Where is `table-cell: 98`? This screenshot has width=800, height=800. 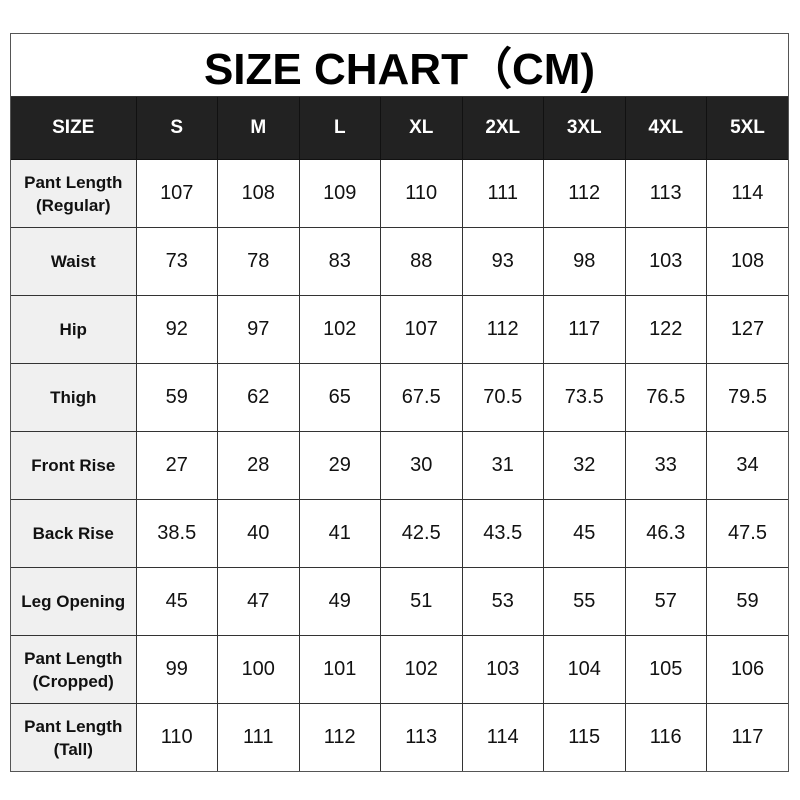 table-cell: 98 is located at coordinates (584, 261).